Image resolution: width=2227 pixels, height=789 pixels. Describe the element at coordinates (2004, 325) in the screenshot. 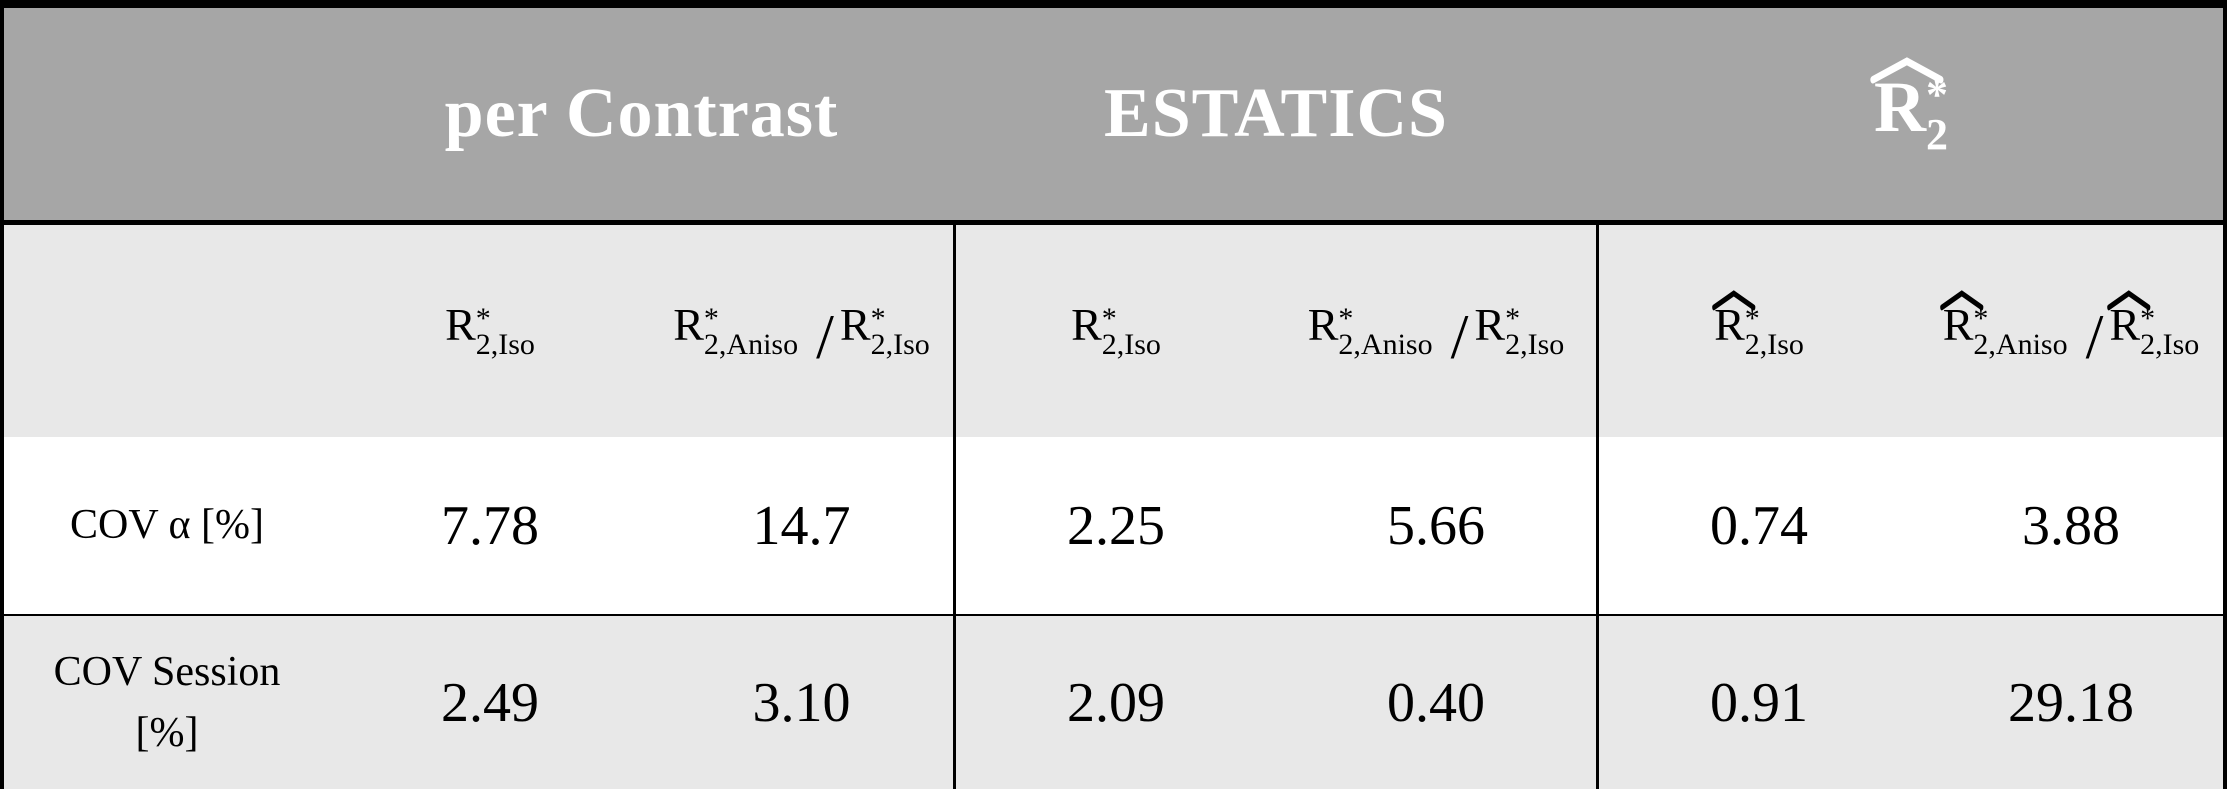

I see `math-r2star-hat-aniso: R * 2,Aniso` at that location.